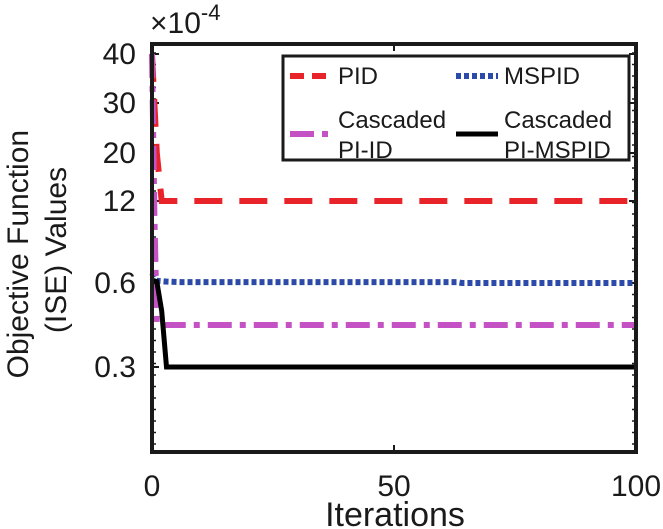  I want to click on y-tick-labels: 40 30 20 12 0.6 0.3, so click(115, 211).